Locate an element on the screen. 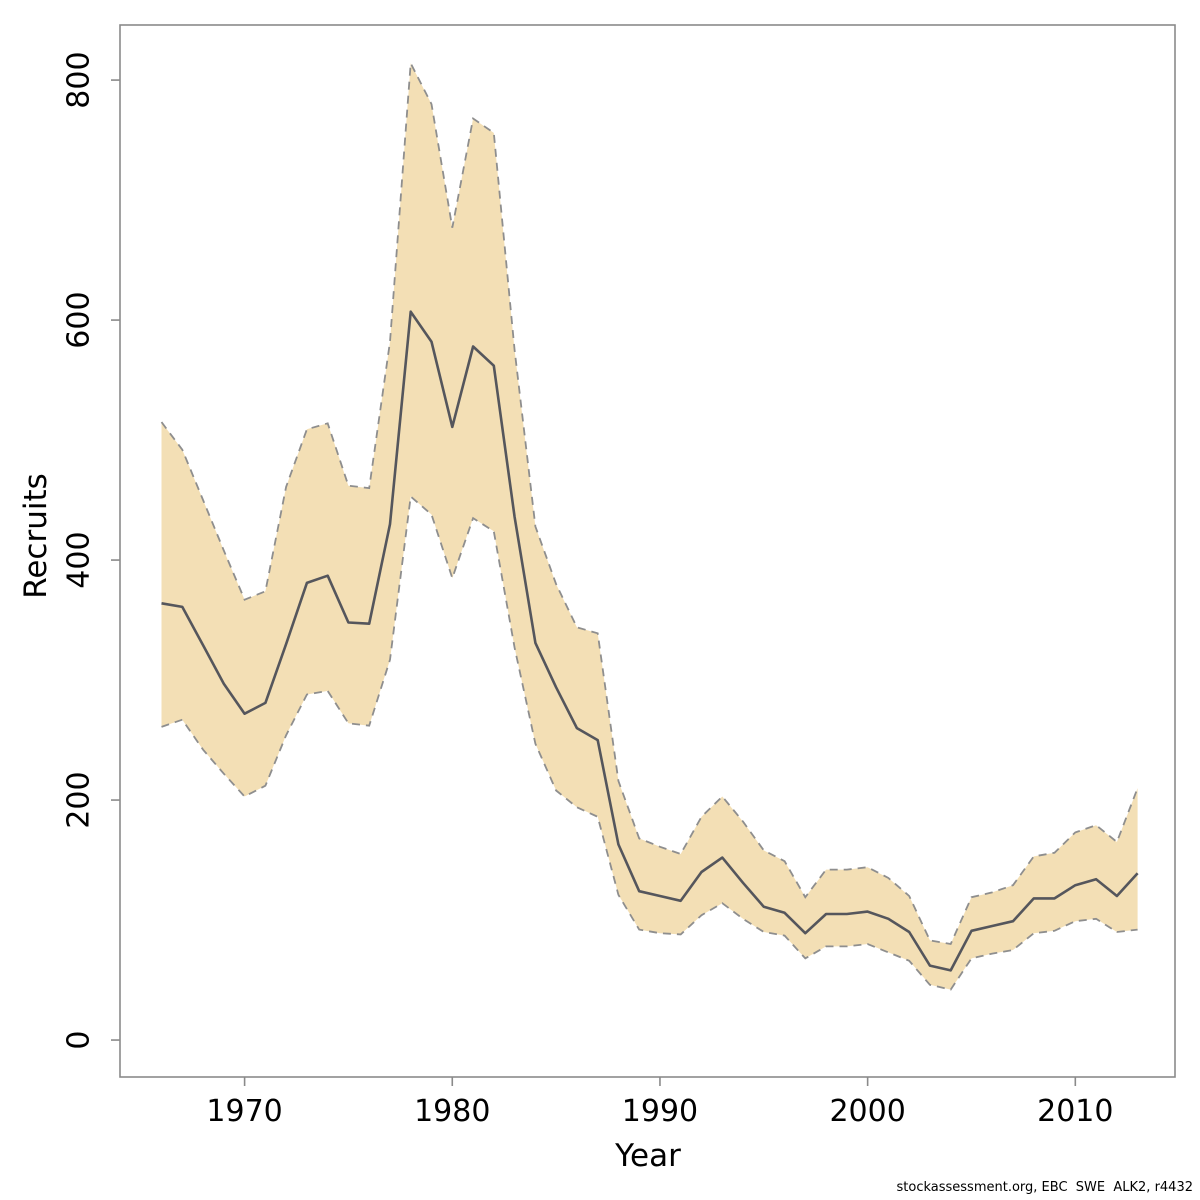 The image size is (1200, 1200). x-tick-label: 1970 is located at coordinates (244, 1111).